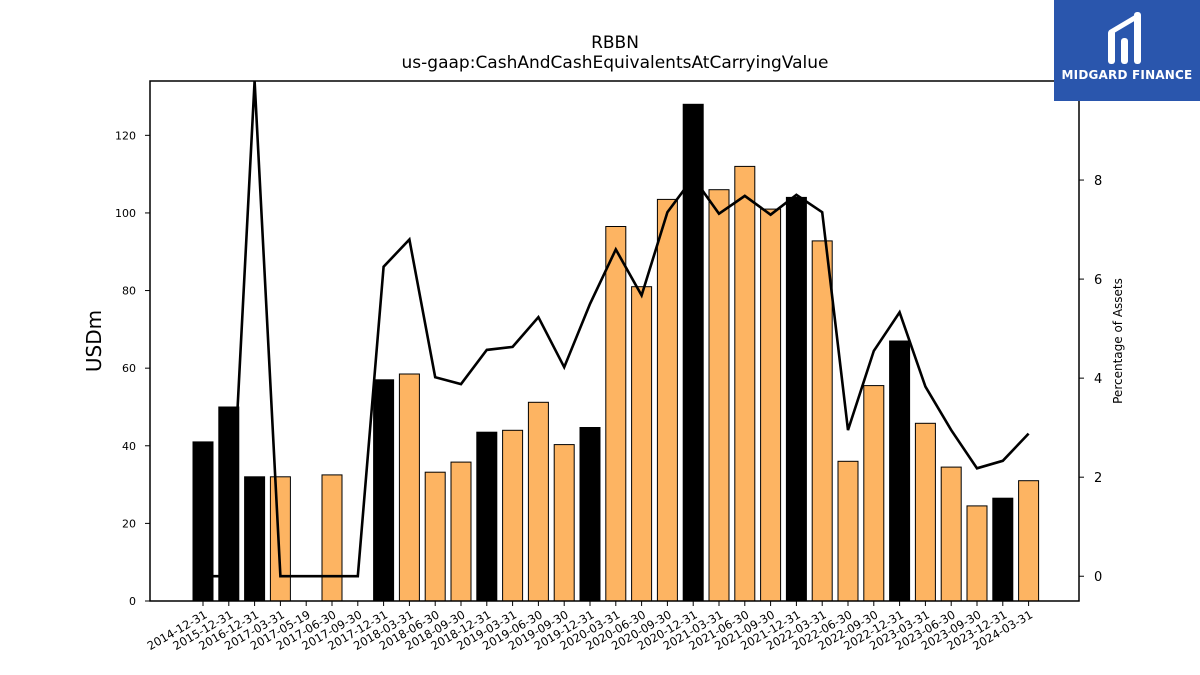  I want to click on y-tick-label-60: 60, so click(129, 368).